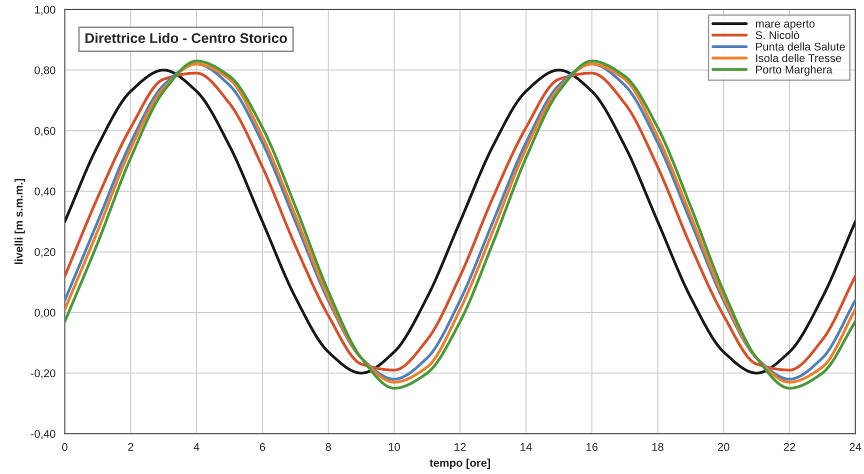 This screenshot has height=474, width=864. Describe the element at coordinates (263, 447) in the screenshot. I see `x-tick-label: 6` at that location.